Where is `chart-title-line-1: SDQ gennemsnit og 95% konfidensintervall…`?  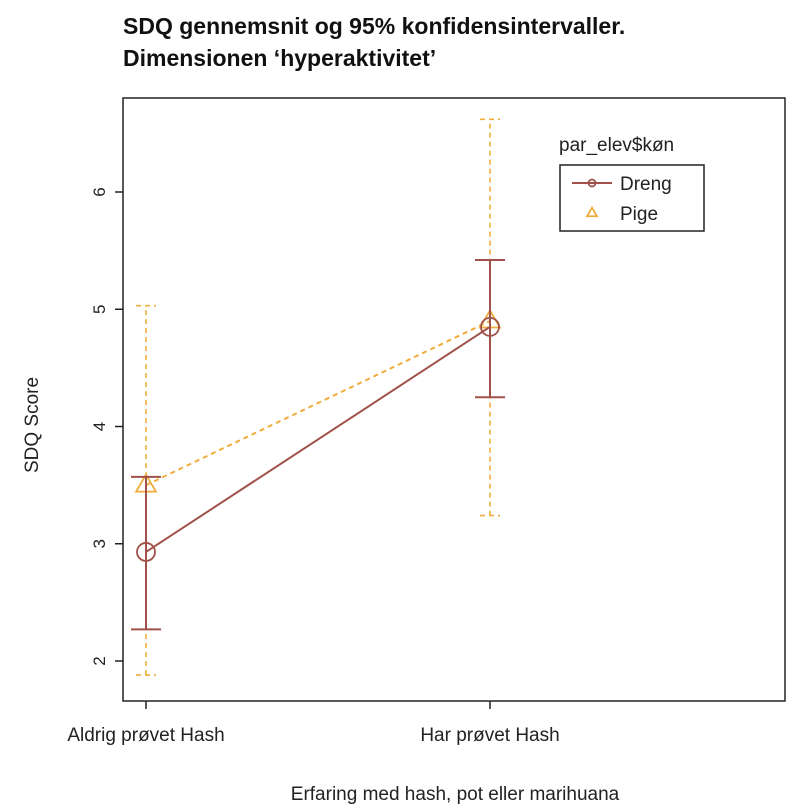 chart-title-line-1: SDQ gennemsnit og 95% konfidensintervall… is located at coordinates (374, 26).